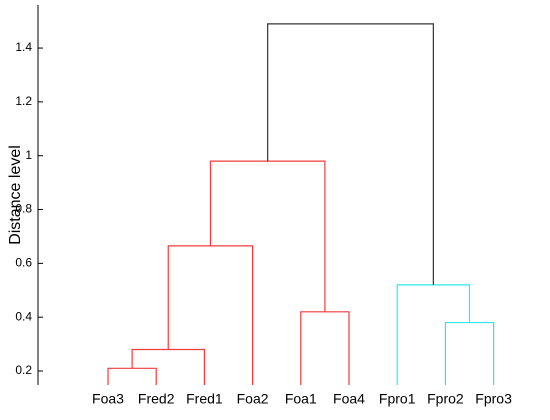 This screenshot has width=550, height=420. What do you see at coordinates (23, 263) in the screenshot?
I see `y-tick-label: 0.6` at bounding box center [23, 263].